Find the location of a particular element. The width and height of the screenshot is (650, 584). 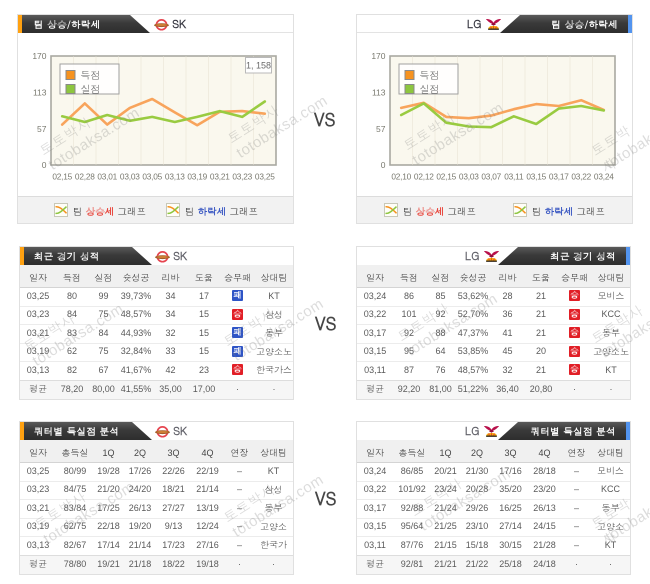

svg-text: 03,24 is located at coordinates (604, 177).